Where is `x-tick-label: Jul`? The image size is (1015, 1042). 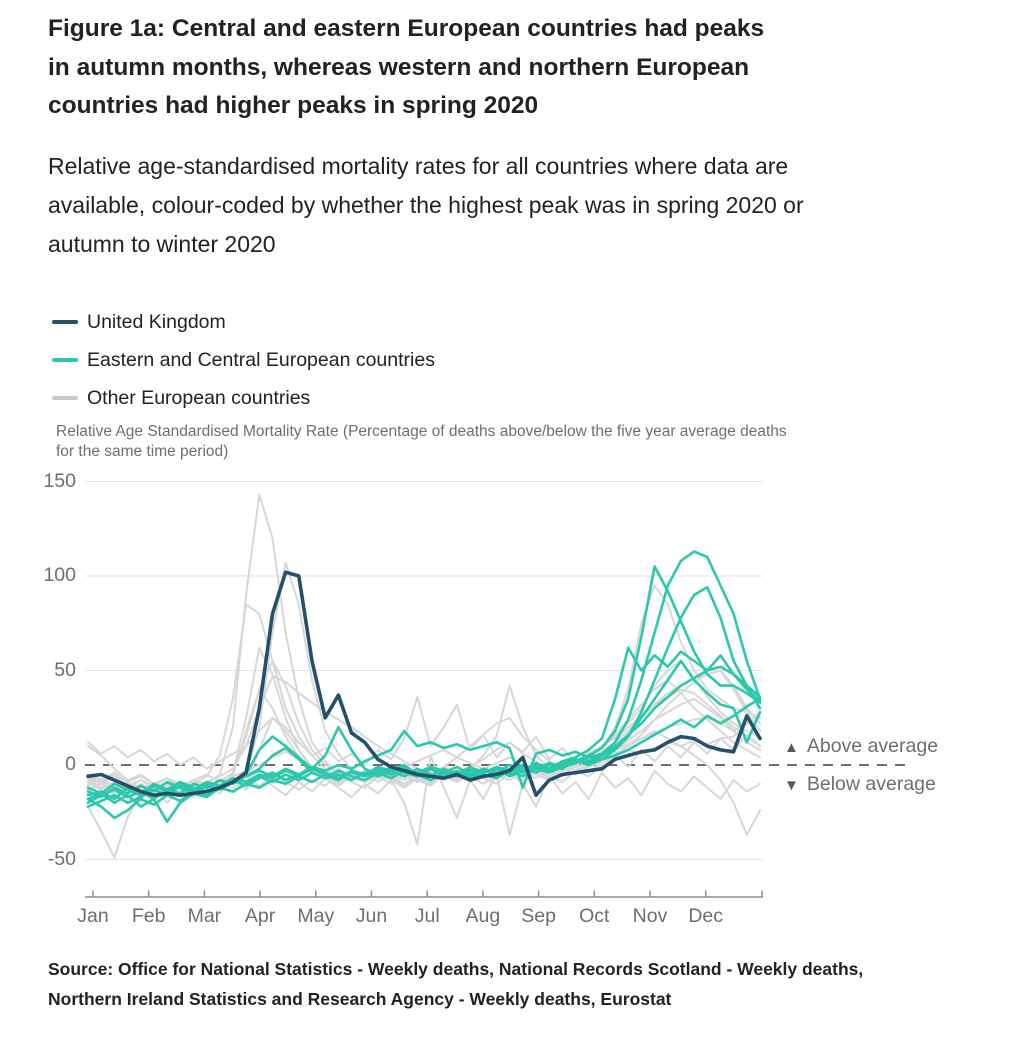
x-tick-label: Jul is located at coordinates (427, 916).